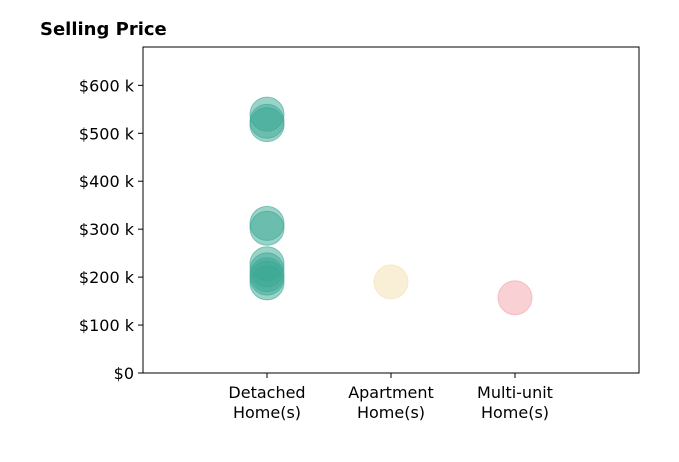  Describe the element at coordinates (391, 392) in the screenshot. I see `x-tick-label: Apartment` at that location.